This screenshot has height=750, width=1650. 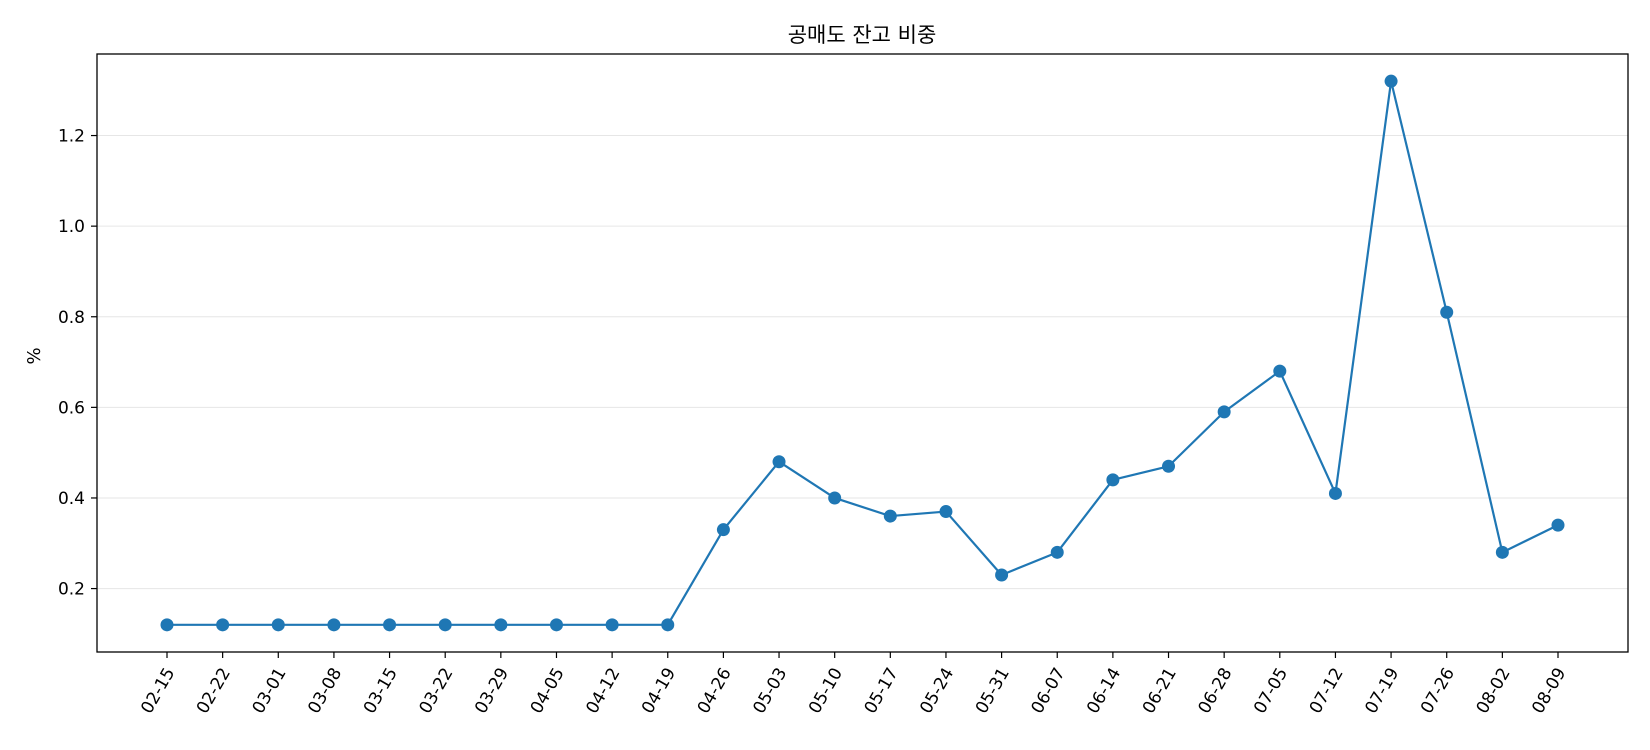 I want to click on y-axis-ticks: 0.2 0.4 0.6 0.8 1.0 1.2, so click(x=77, y=363).